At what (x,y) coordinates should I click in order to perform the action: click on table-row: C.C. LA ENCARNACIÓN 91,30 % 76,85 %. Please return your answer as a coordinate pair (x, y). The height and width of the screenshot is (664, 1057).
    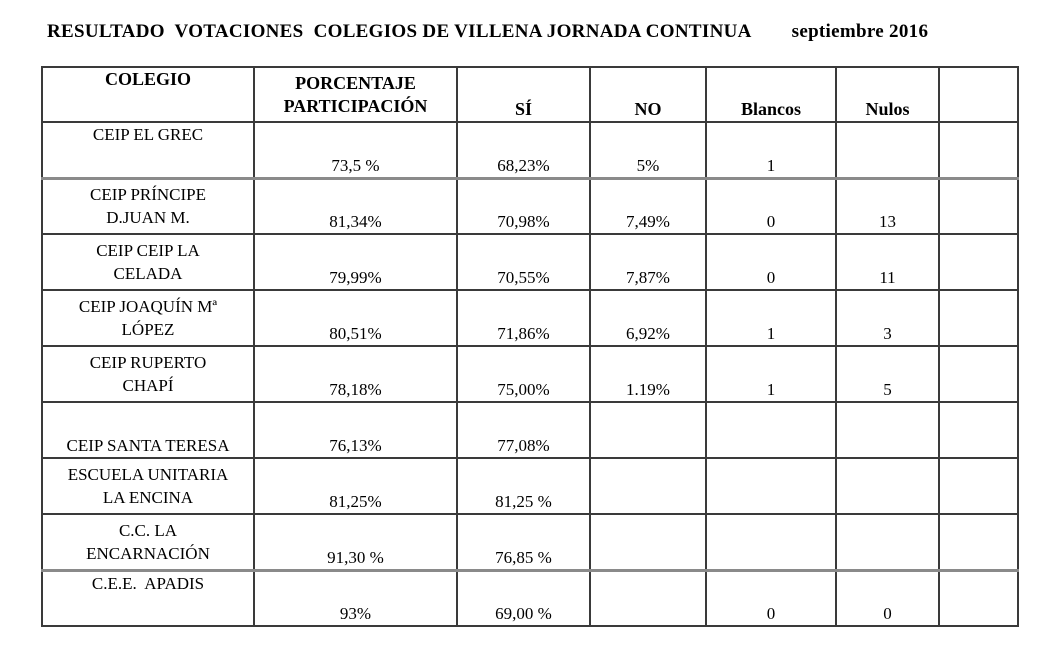
    Looking at the image, I should click on (530, 542).